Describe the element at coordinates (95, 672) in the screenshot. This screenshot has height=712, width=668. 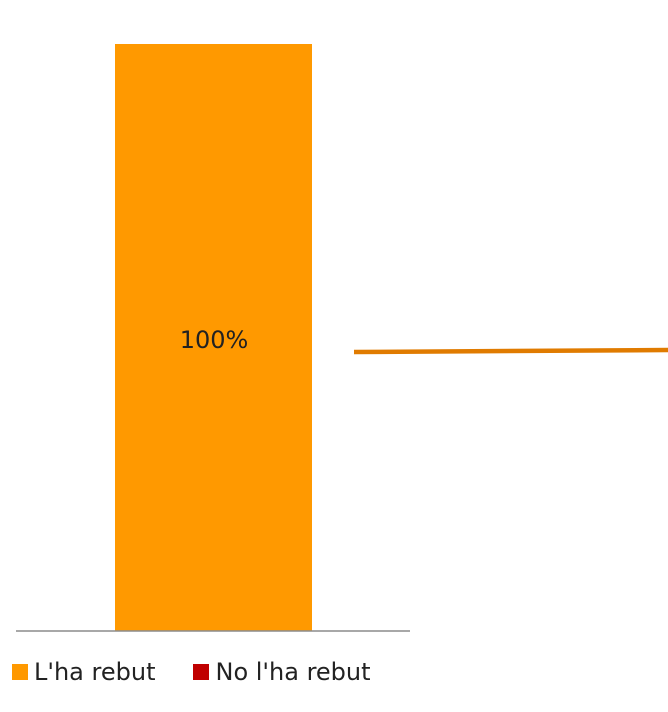
I see `legend-label-received: L'ha rebut` at that location.